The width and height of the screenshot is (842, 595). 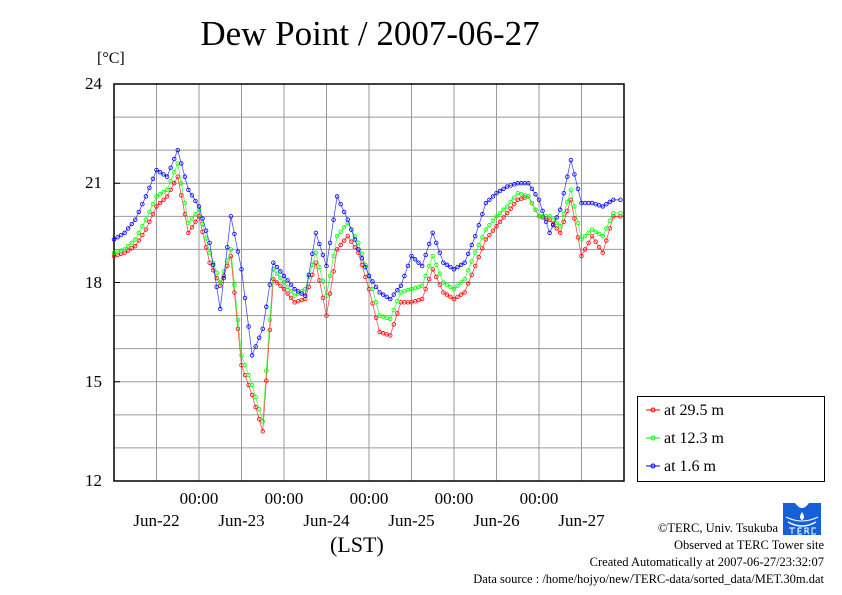 What do you see at coordinates (370, 33) in the screenshot?
I see `chart-title: Dew Point / 2007-06-27` at bounding box center [370, 33].